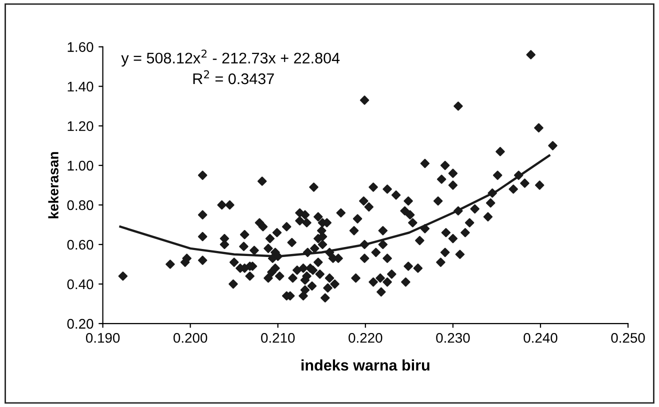  What do you see at coordinates (80, 205) in the screenshot?
I see `y-tick-label: 0.80` at bounding box center [80, 205].